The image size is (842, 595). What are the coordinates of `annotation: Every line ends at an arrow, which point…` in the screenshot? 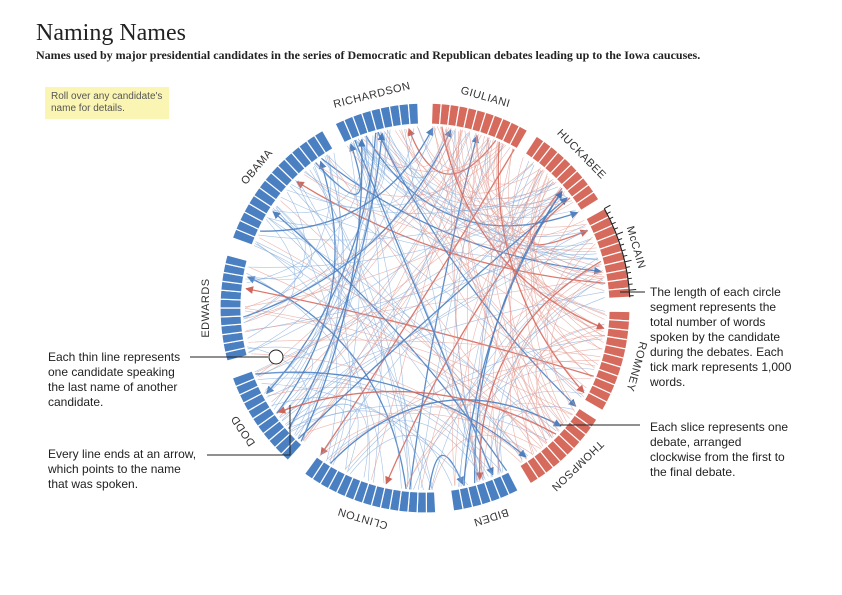 It's located at (122, 469).